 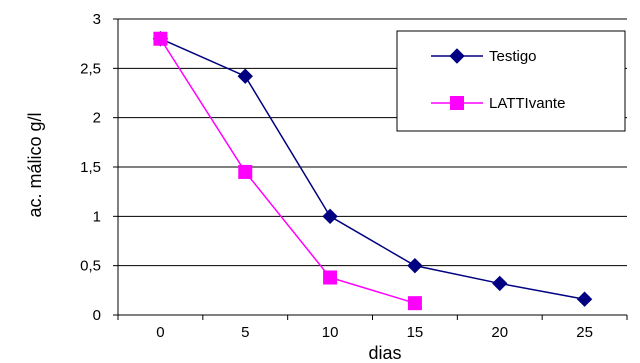 I want to click on y-tick-label-5: 2,5, so click(x=90, y=68).